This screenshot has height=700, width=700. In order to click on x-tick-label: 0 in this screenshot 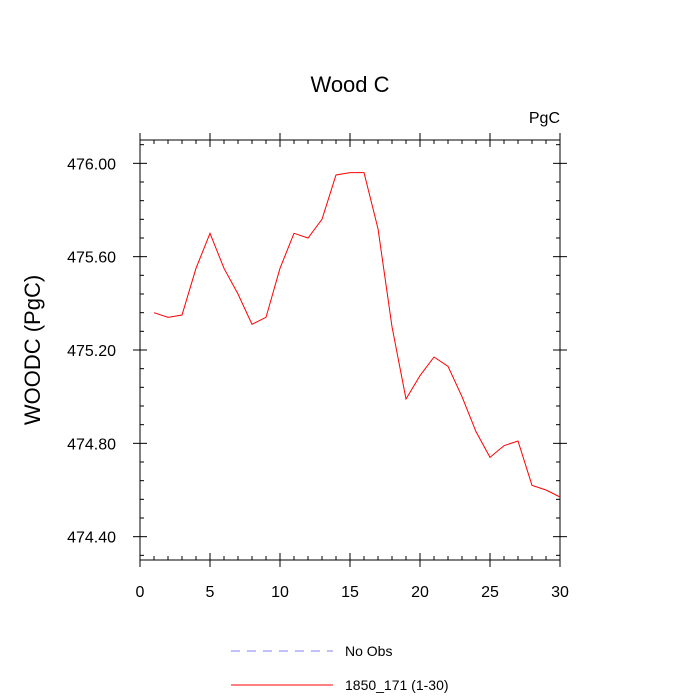, I will do `click(140, 592)`.